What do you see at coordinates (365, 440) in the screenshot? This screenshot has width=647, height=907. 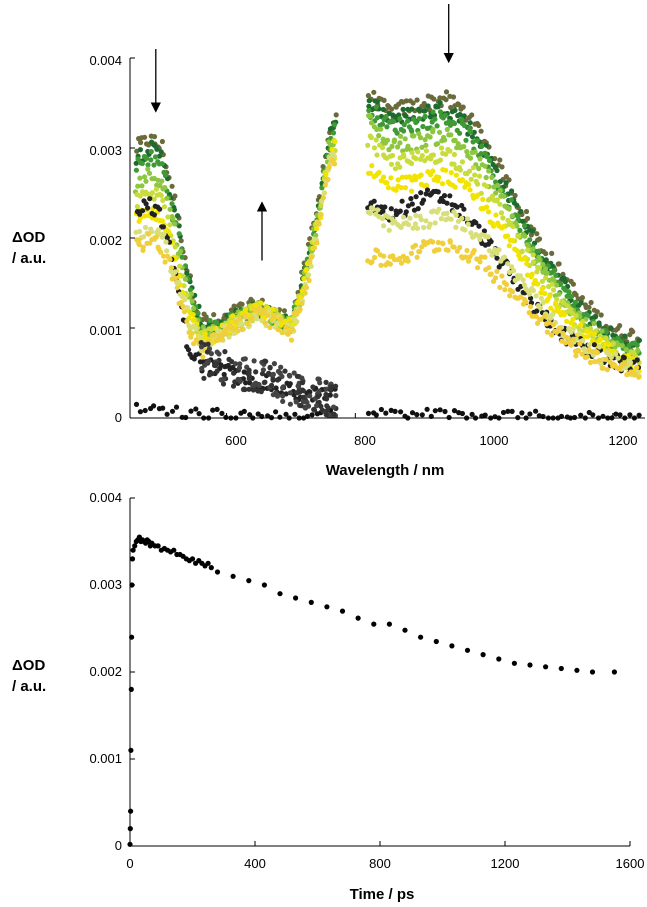 I see `top-xtick-label-800: 800` at bounding box center [365, 440].